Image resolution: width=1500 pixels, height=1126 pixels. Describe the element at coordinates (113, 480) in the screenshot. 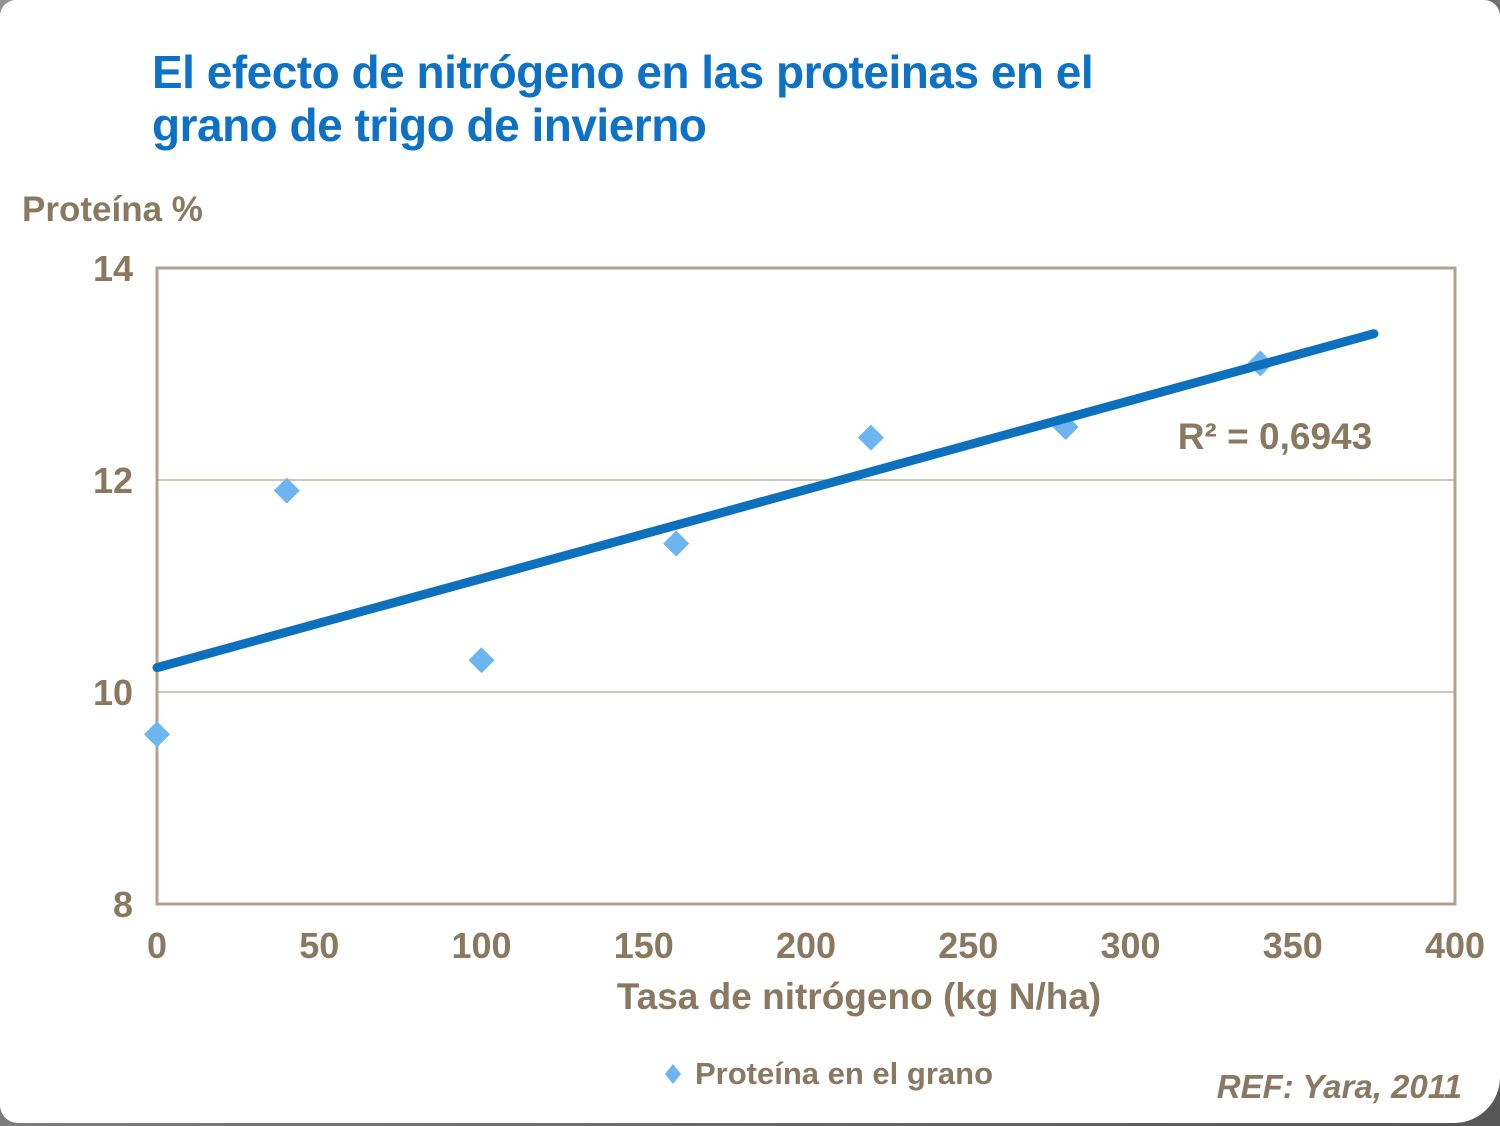

I see `y-tick-label: 12` at that location.